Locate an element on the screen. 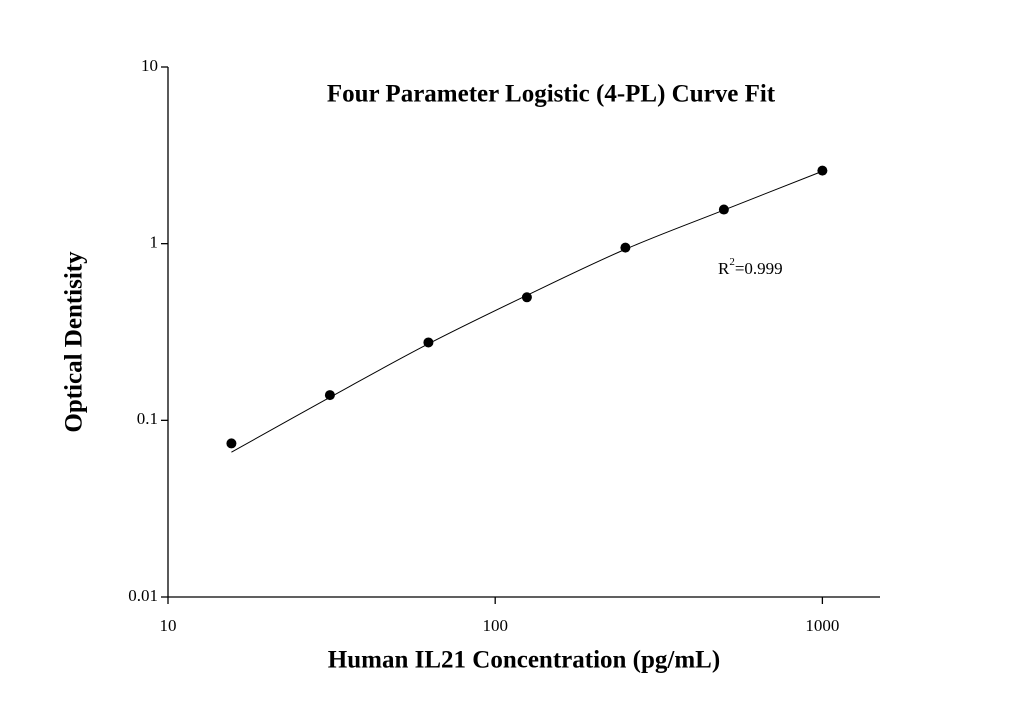 The height and width of the screenshot is (716, 1024). x-tick-label: 100 is located at coordinates (495, 625).